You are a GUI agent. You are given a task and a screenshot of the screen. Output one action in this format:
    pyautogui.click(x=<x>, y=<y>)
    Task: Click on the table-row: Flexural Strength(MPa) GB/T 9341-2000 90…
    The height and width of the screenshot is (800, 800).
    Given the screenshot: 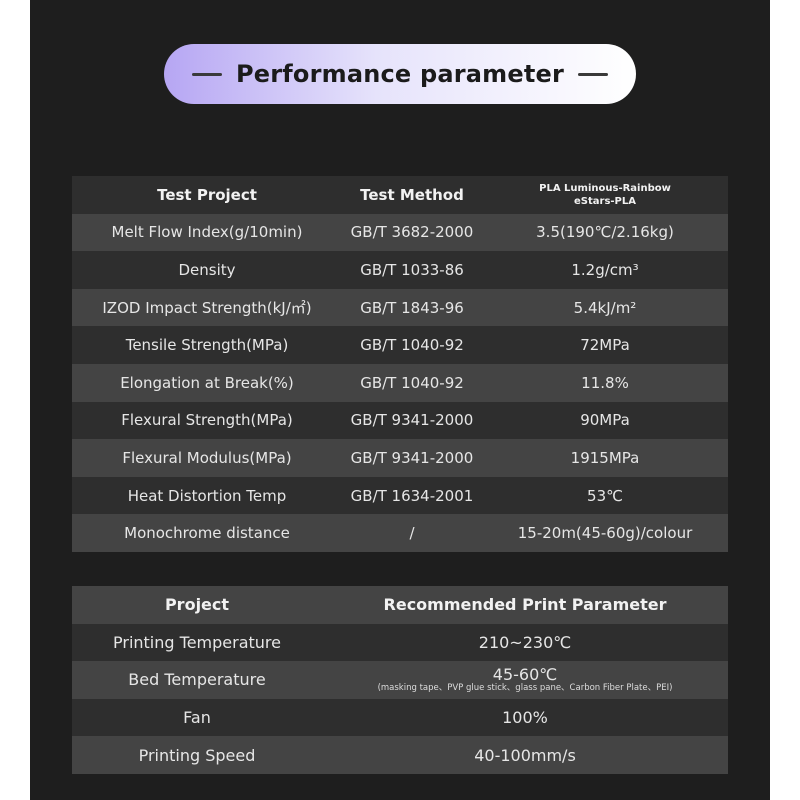 What is the action you would take?
    pyautogui.click(x=400, y=420)
    